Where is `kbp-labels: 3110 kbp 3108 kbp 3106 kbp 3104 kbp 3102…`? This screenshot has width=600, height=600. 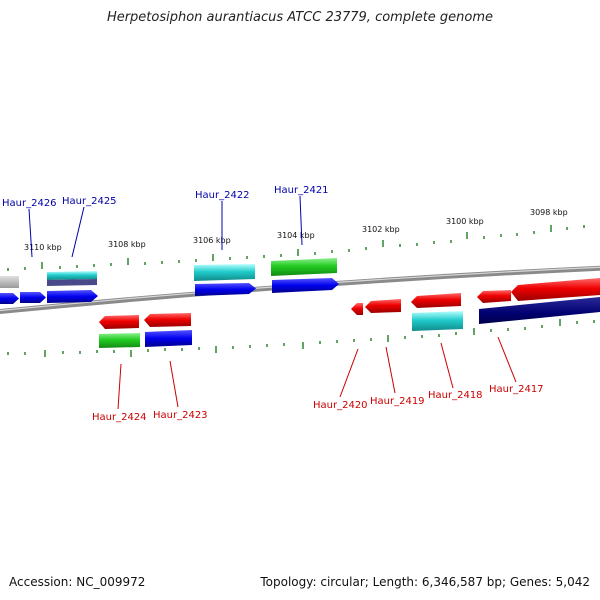 kbp-labels: 3110 kbp 3108 kbp 3106 kbp 3104 kbp 3102… is located at coordinates (296, 230).